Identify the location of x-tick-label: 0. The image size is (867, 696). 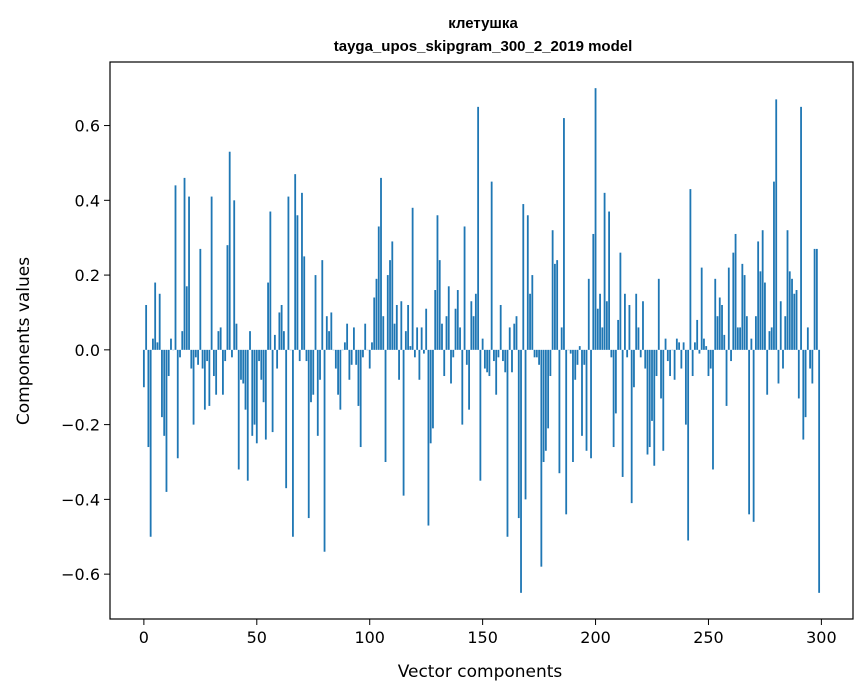
(144, 637).